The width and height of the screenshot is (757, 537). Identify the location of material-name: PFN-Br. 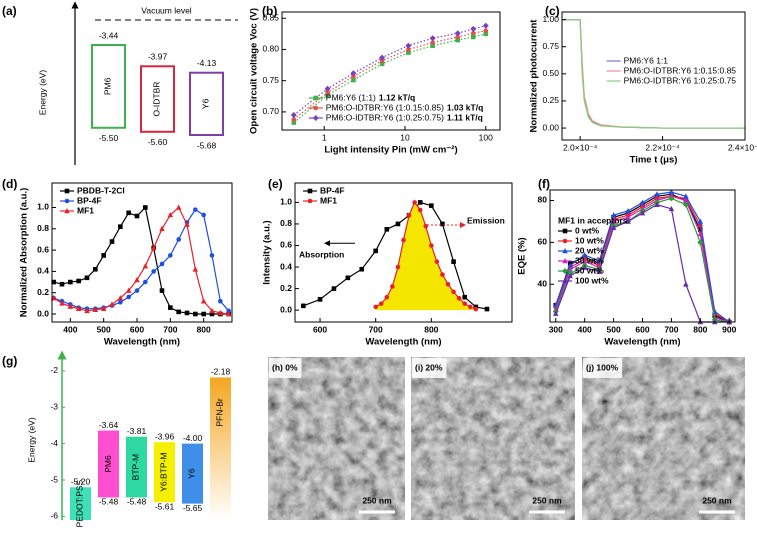
(220, 412).